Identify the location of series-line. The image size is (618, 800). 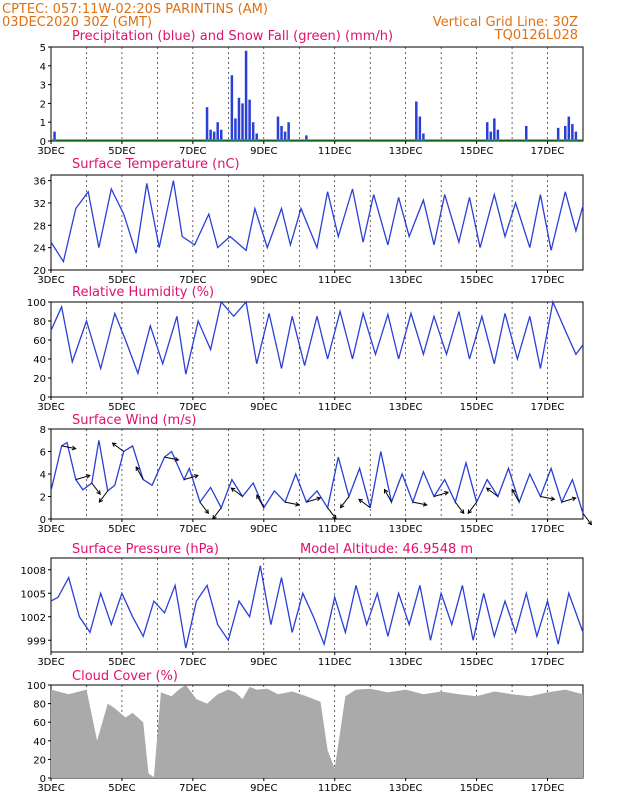
(317, 337).